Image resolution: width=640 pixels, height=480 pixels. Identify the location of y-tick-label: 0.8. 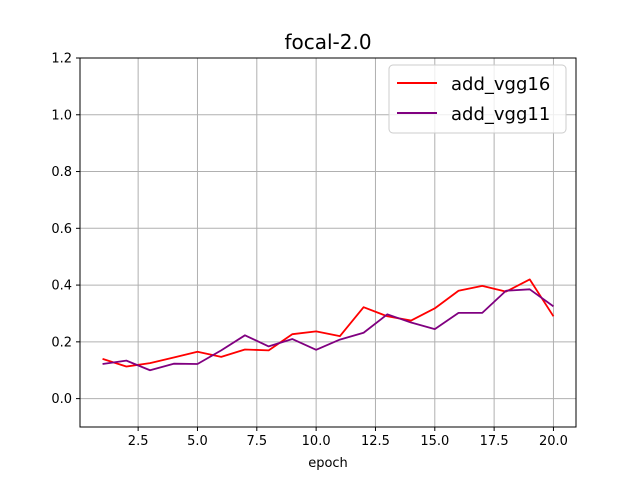
(61, 172).